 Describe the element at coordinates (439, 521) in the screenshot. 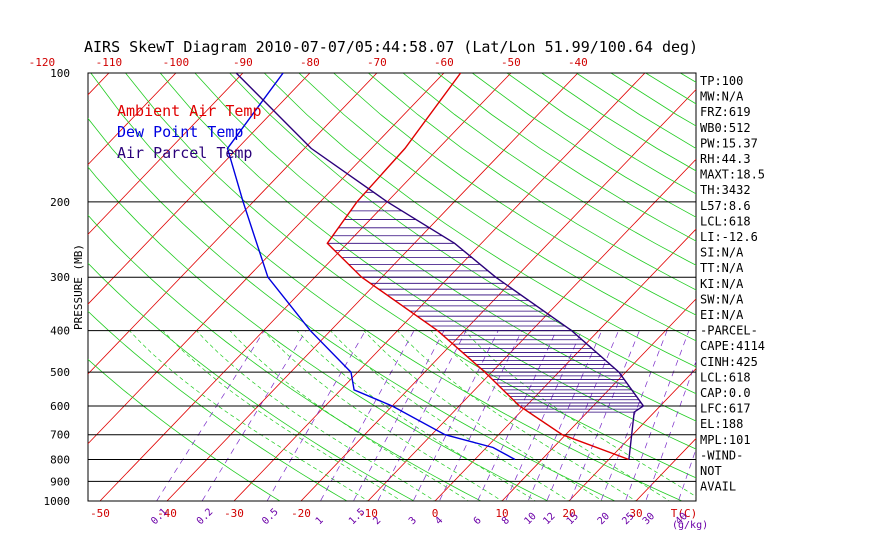

I see `mixing-ratio-tick-label: 4` at that location.